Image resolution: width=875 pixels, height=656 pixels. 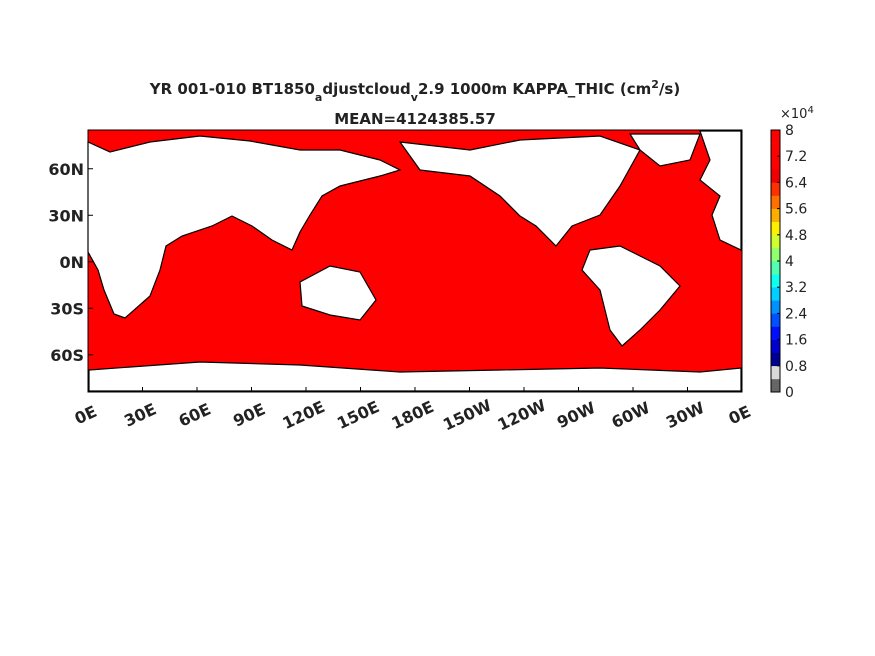 I want to click on y-tick-label: 30S, so click(x=67, y=308).